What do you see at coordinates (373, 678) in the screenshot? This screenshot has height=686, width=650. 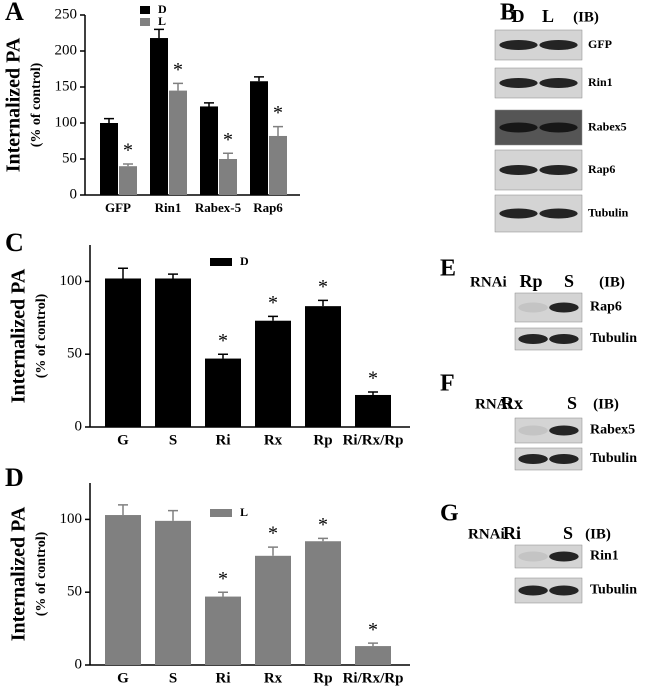 I see `x-tick-label: Ri/Rx/Rp` at bounding box center [373, 678].